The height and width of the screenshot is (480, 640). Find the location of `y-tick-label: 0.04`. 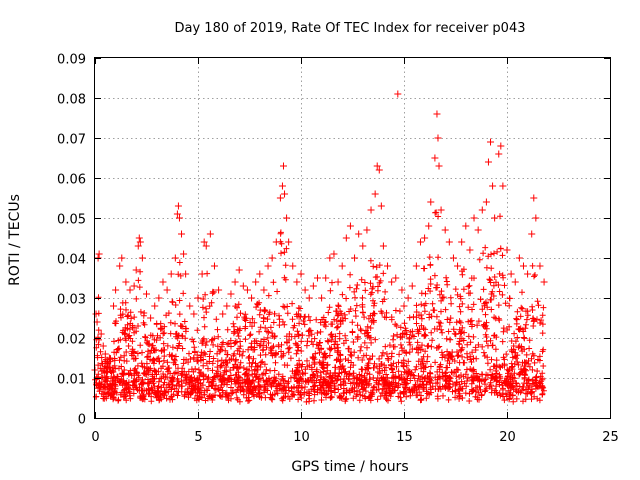

y-tick-label: 0.04 is located at coordinates (71, 260).